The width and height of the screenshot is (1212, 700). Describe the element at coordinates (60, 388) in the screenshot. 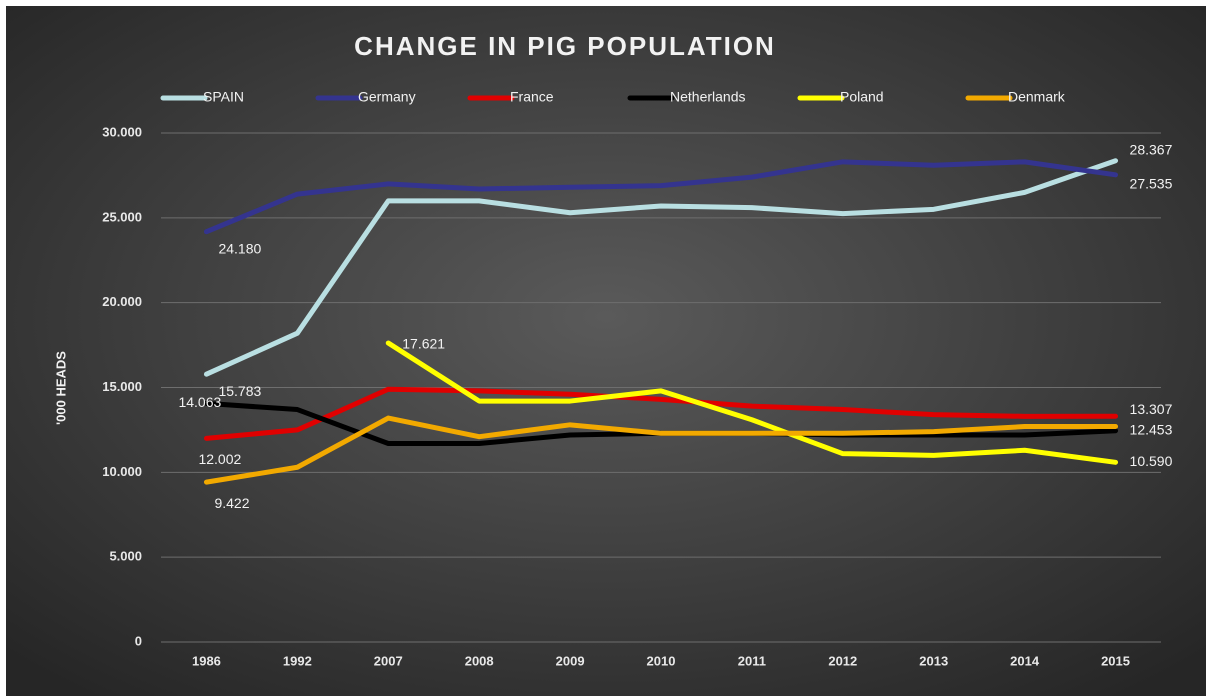

I see `y-axis-label: '000 HEADS` at that location.